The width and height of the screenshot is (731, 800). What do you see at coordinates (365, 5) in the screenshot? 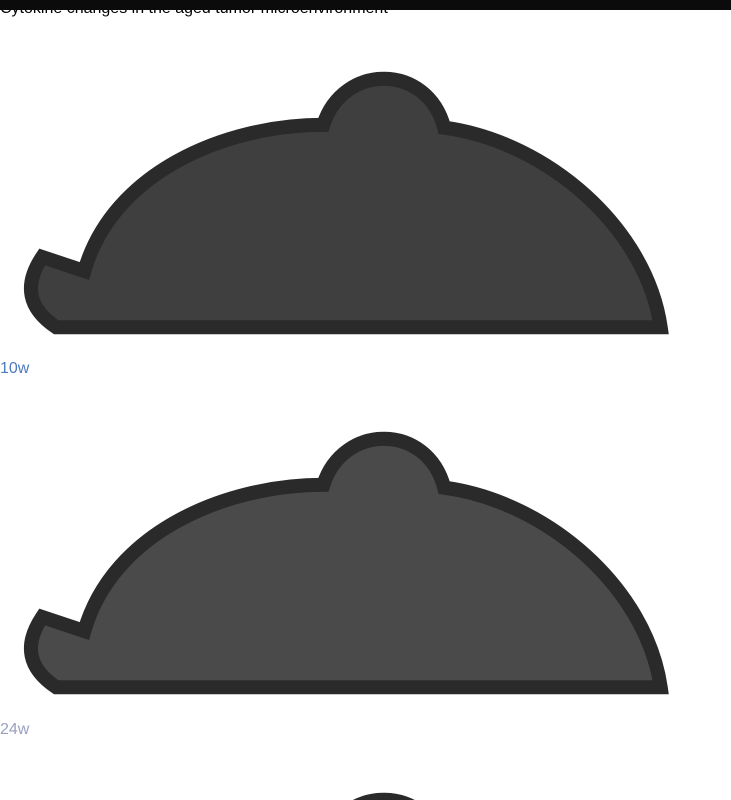
I see `video-letterbox-top` at bounding box center [365, 5].